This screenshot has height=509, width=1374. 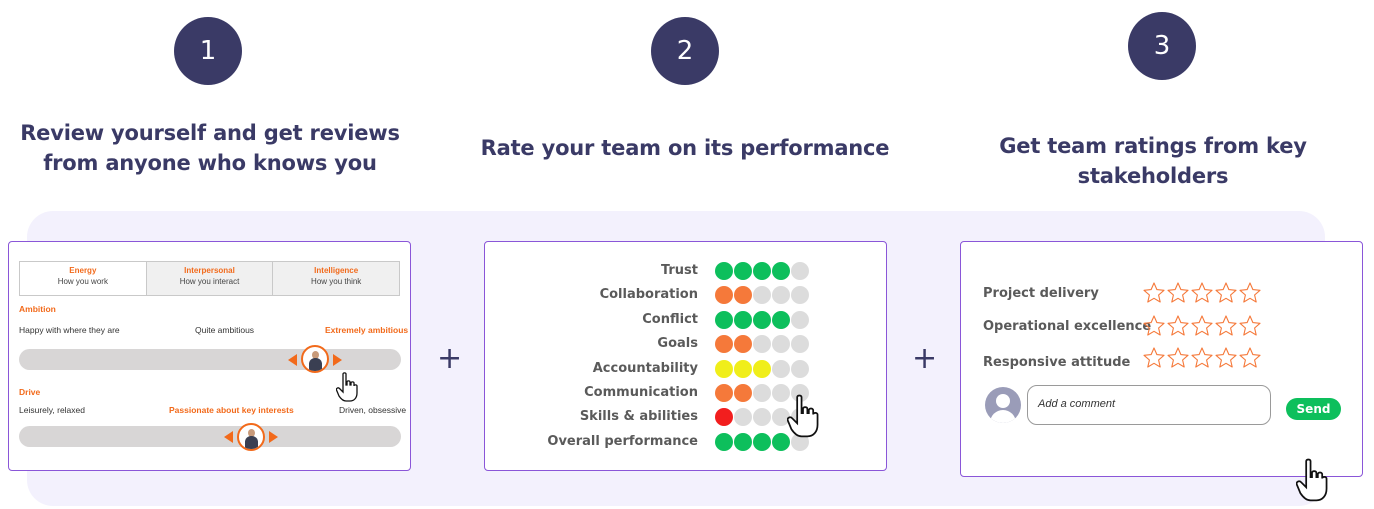 What do you see at coordinates (685, 51) in the screenshot?
I see `step-2-badge: 2` at bounding box center [685, 51].